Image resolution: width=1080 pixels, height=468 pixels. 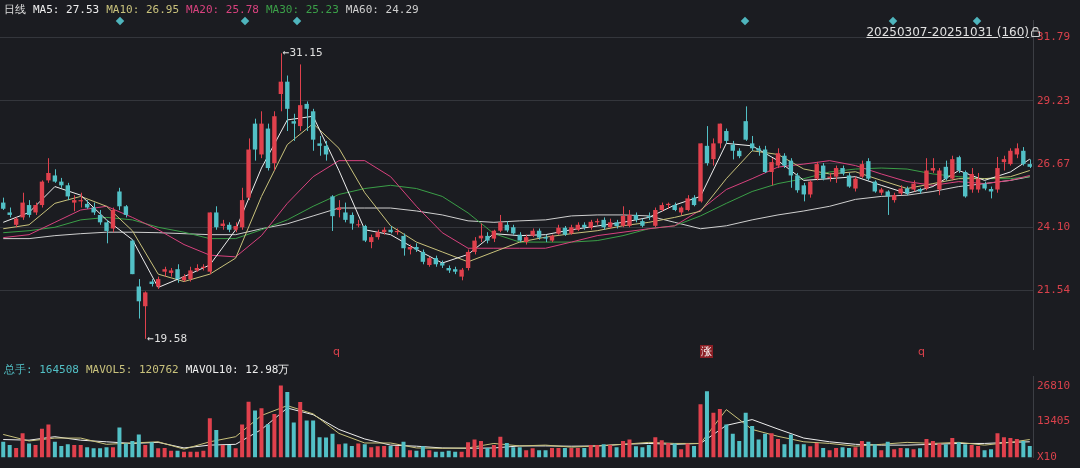 I want to click on annotation: ←31.15, so click(x=302, y=53).